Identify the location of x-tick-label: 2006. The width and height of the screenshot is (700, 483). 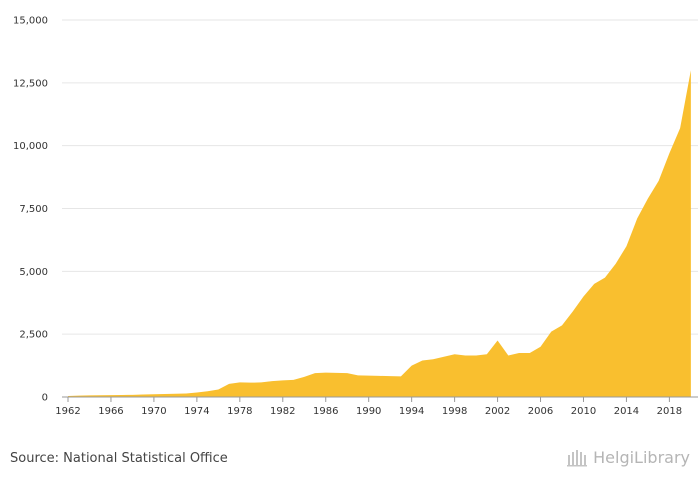
(540, 411).